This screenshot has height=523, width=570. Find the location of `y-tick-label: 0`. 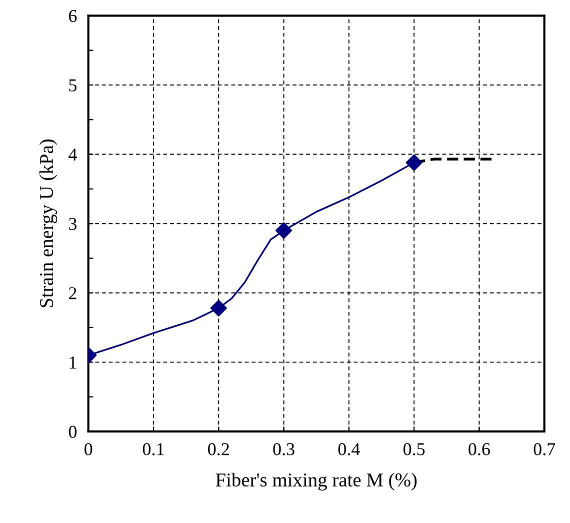

y-tick-label: 0 is located at coordinates (72, 432).